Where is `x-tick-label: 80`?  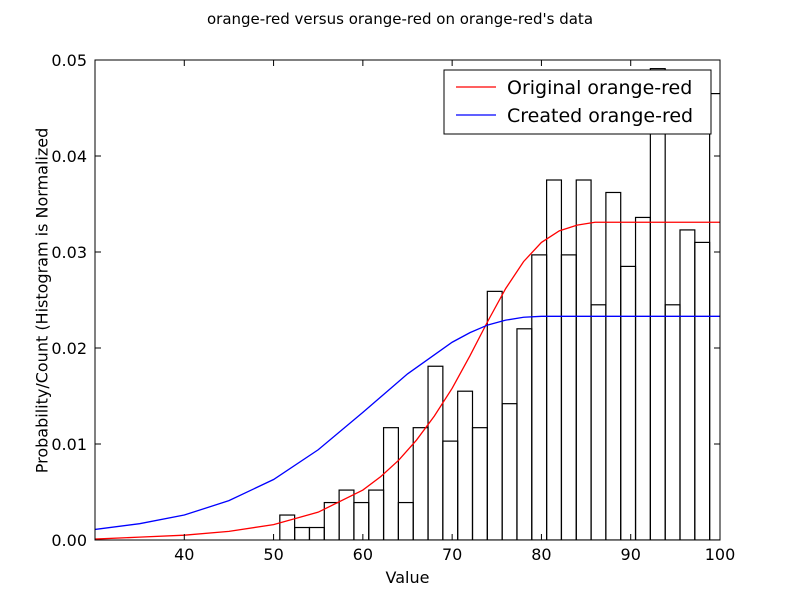 x-tick-label: 80 is located at coordinates (541, 554).